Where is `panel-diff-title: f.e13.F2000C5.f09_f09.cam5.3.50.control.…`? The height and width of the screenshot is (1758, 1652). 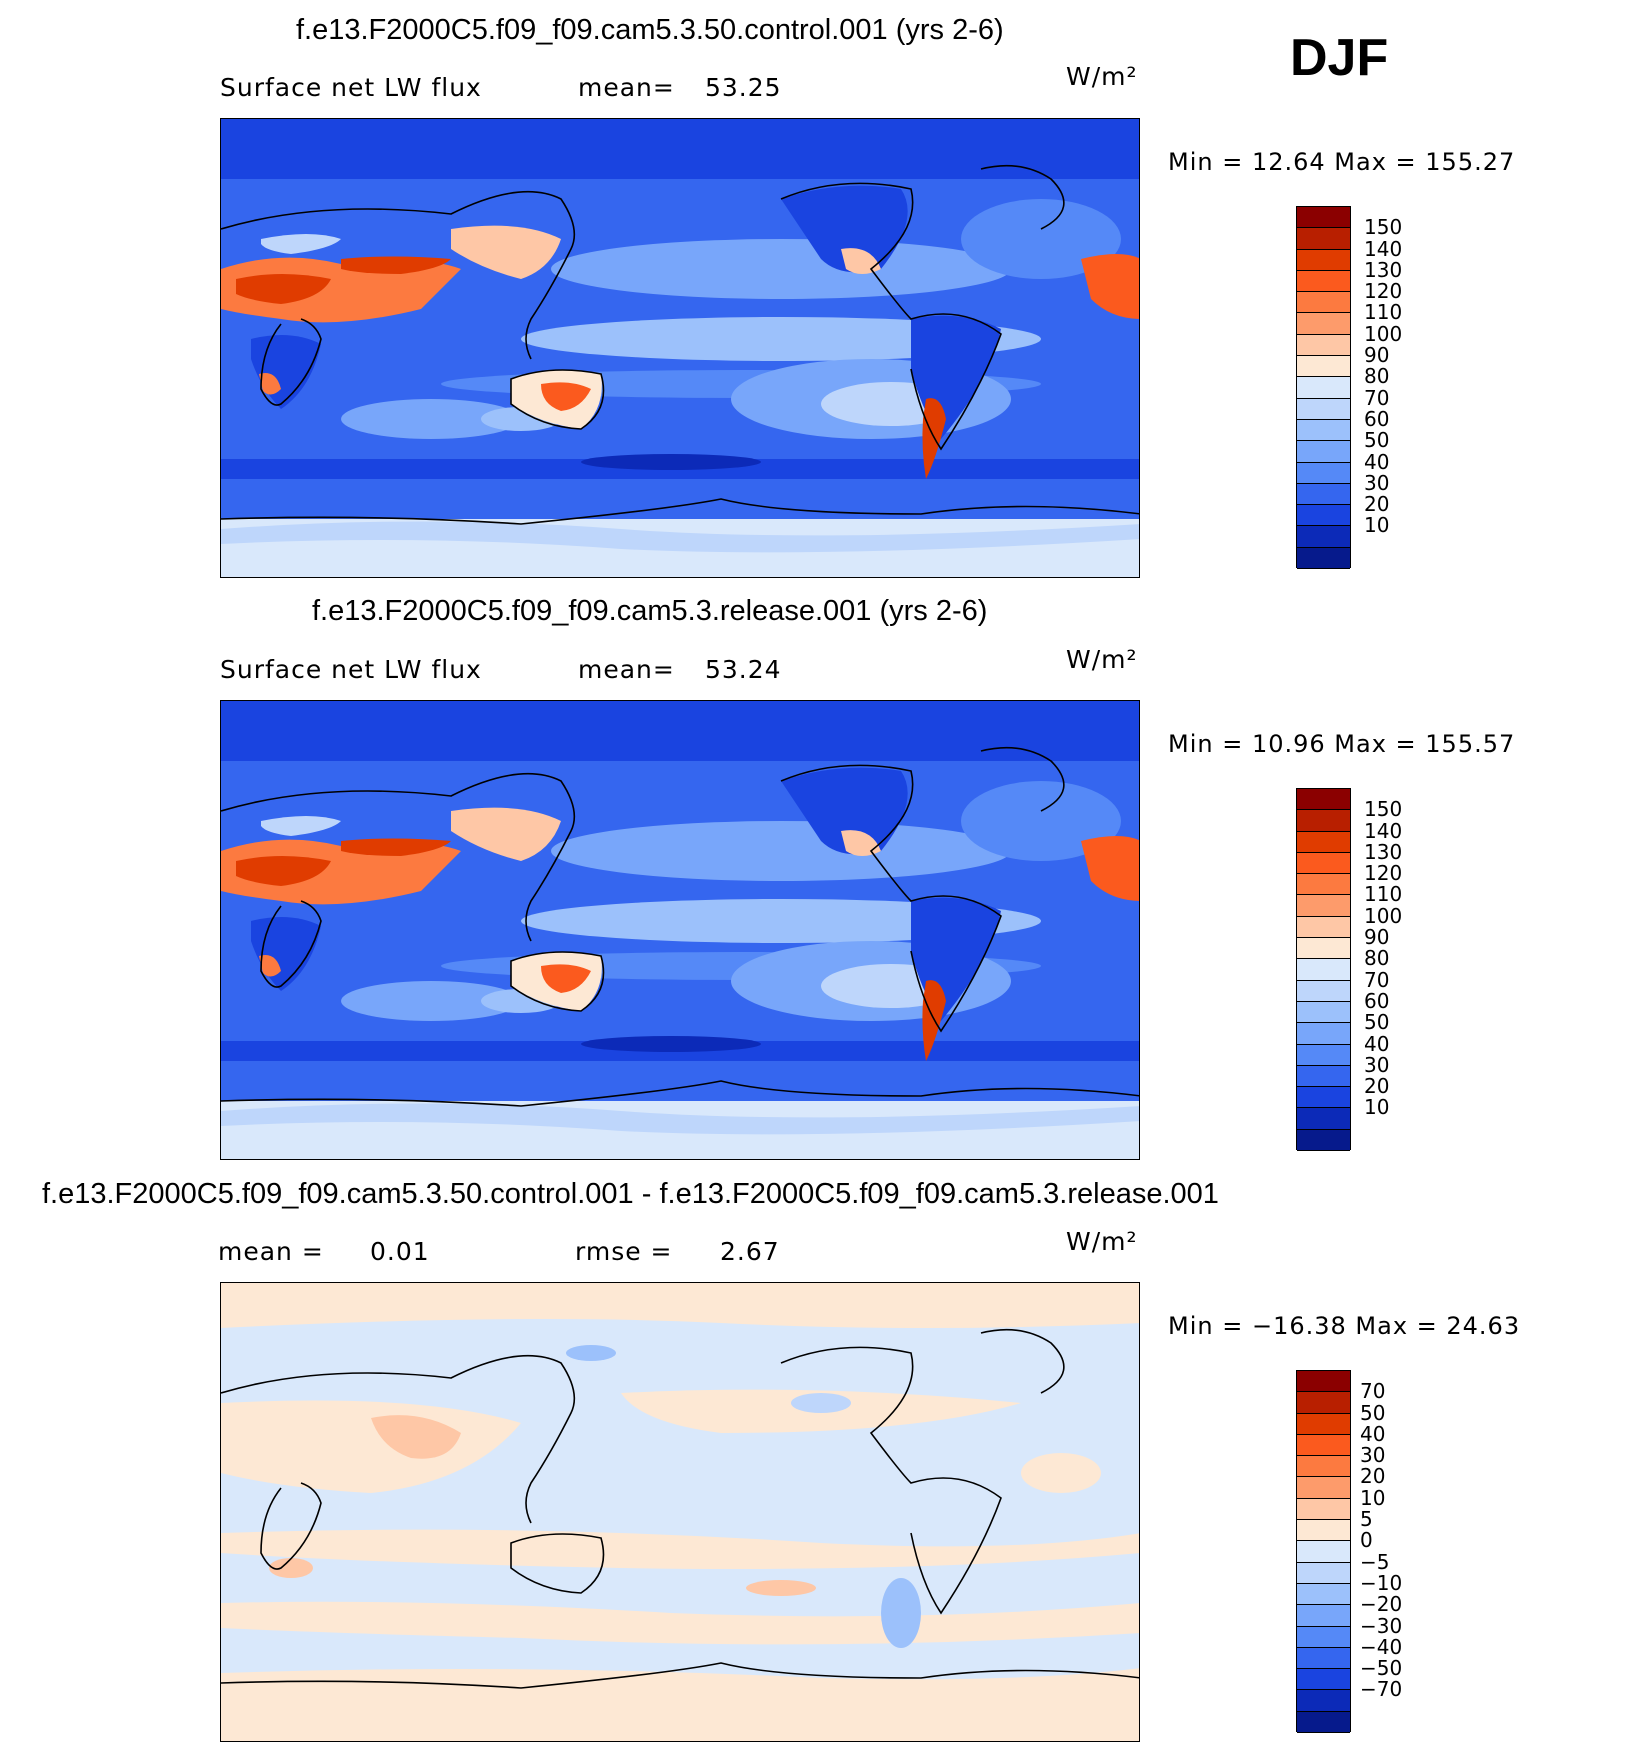
panel-diff-title: f.e13.F2000C5.f09_f09.cam5.3.50.control.… is located at coordinates (630, 1194).